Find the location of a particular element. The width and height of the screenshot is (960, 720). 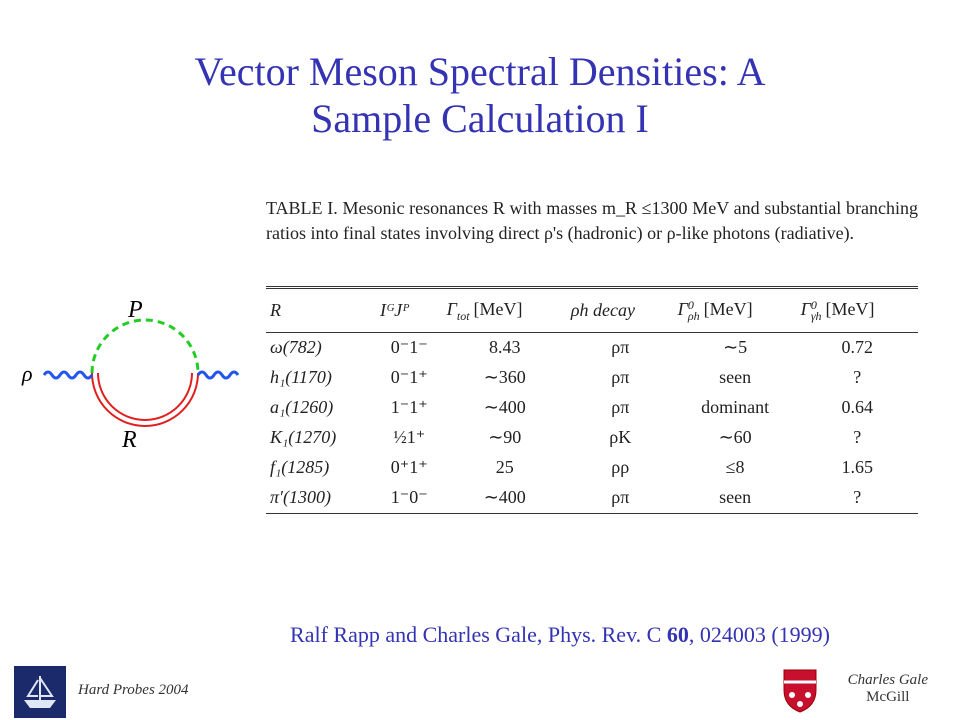

university-crest is located at coordinates (800, 691).